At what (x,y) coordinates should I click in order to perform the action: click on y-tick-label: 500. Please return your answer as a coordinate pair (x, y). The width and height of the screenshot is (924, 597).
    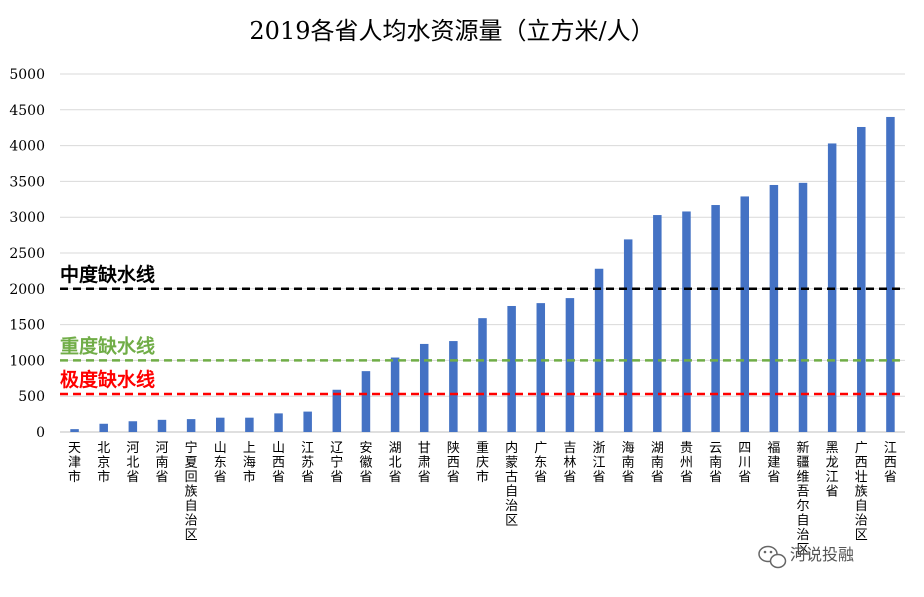
    Looking at the image, I should click on (31, 397).